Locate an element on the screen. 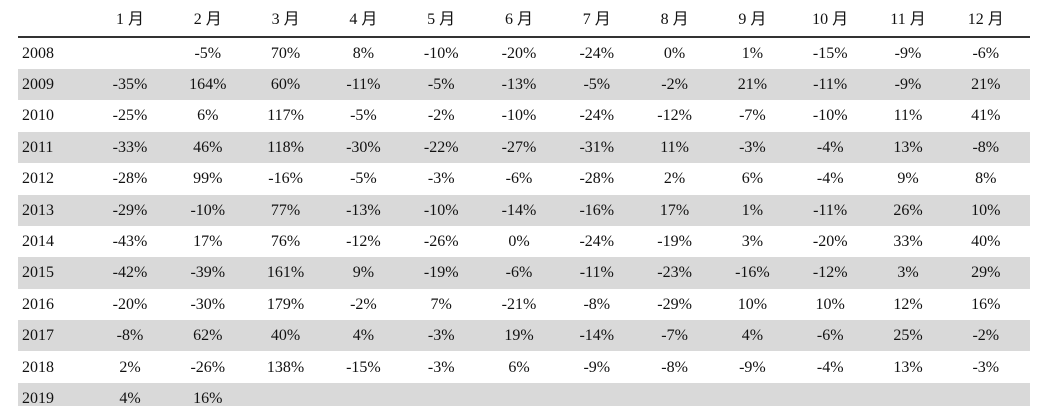  cell-value: 7% is located at coordinates (441, 304).